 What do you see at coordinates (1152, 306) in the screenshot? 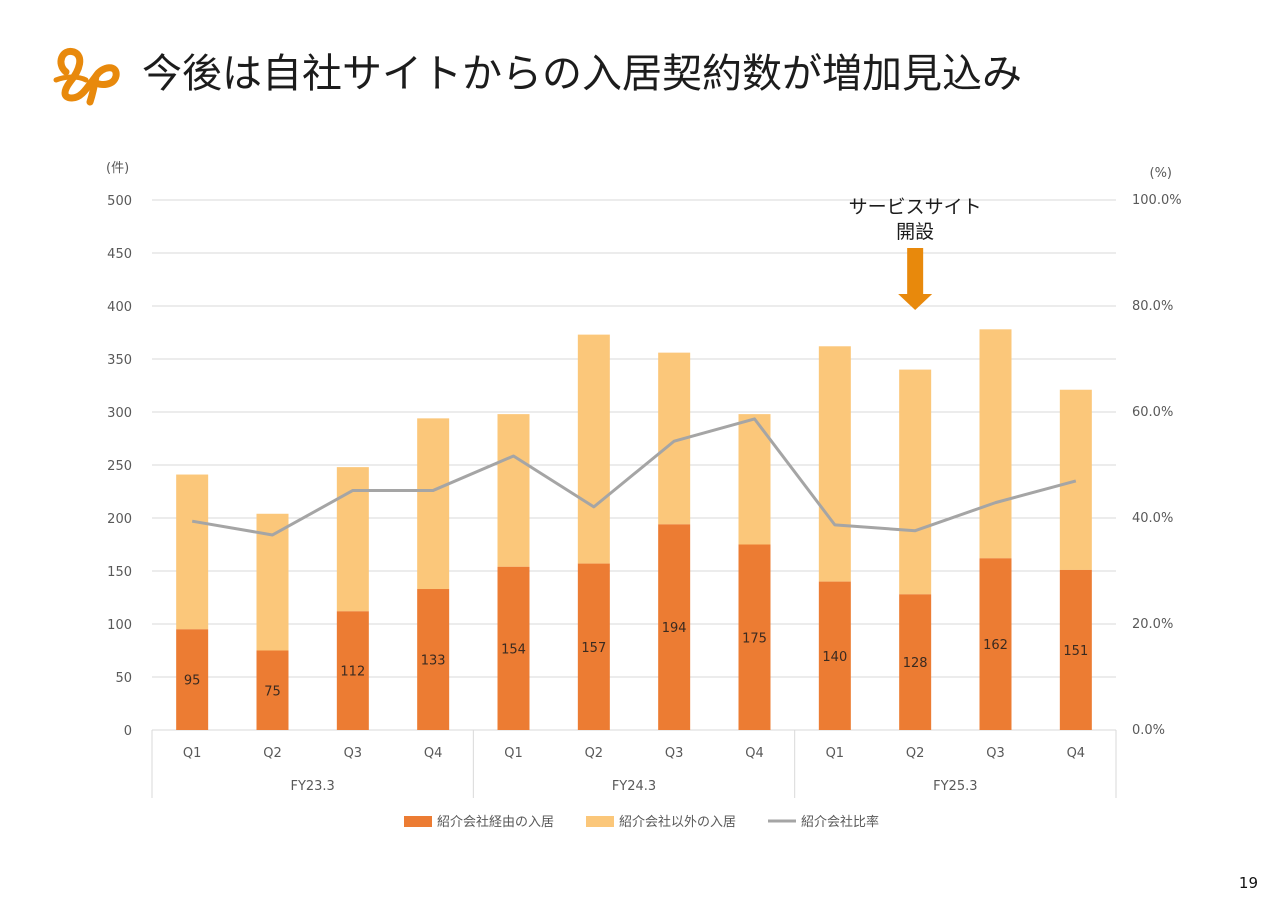
I see `right-axis-tick-label: 80.0%` at bounding box center [1152, 306].